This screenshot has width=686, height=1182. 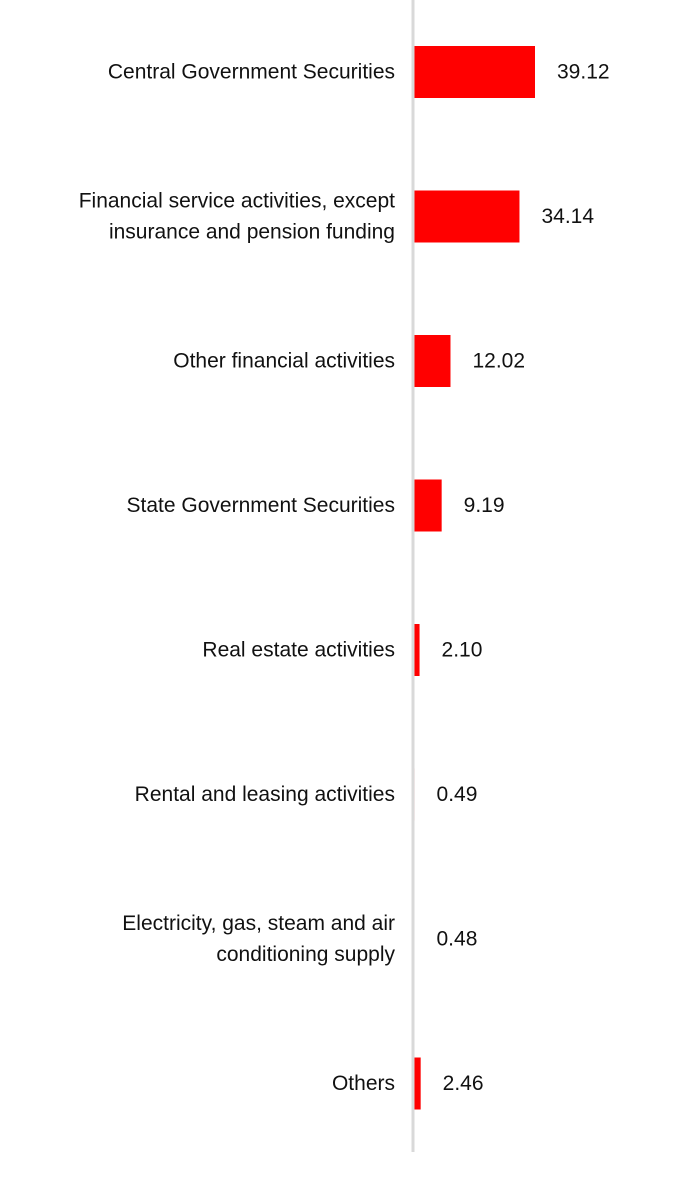 I want to click on value-label: 2.10, so click(x=462, y=650).